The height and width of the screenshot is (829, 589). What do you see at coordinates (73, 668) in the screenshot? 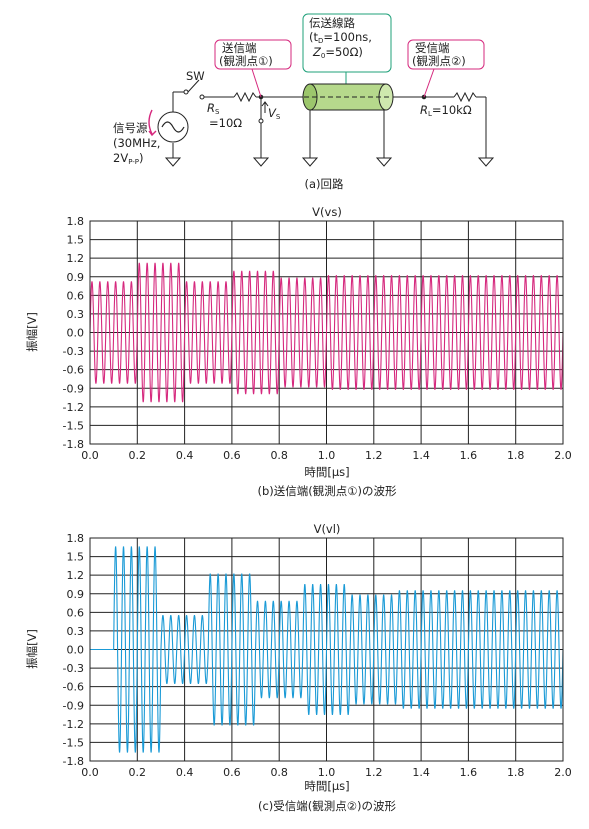
I see `y-tick-label: -0.3` at bounding box center [73, 668].